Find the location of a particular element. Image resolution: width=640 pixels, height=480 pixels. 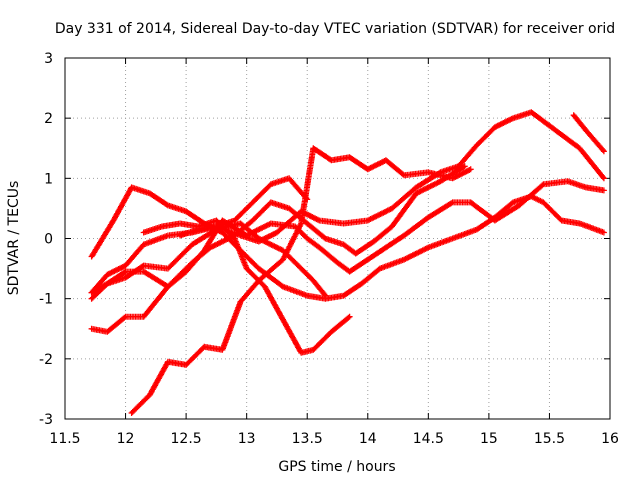

y-tick-label: -1 is located at coordinates (46, 300).